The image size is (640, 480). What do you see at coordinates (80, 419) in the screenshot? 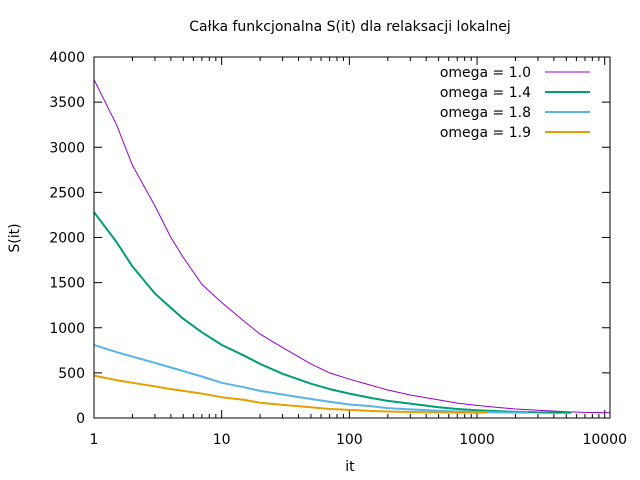
I see `y-tick-label: 0` at bounding box center [80, 419].